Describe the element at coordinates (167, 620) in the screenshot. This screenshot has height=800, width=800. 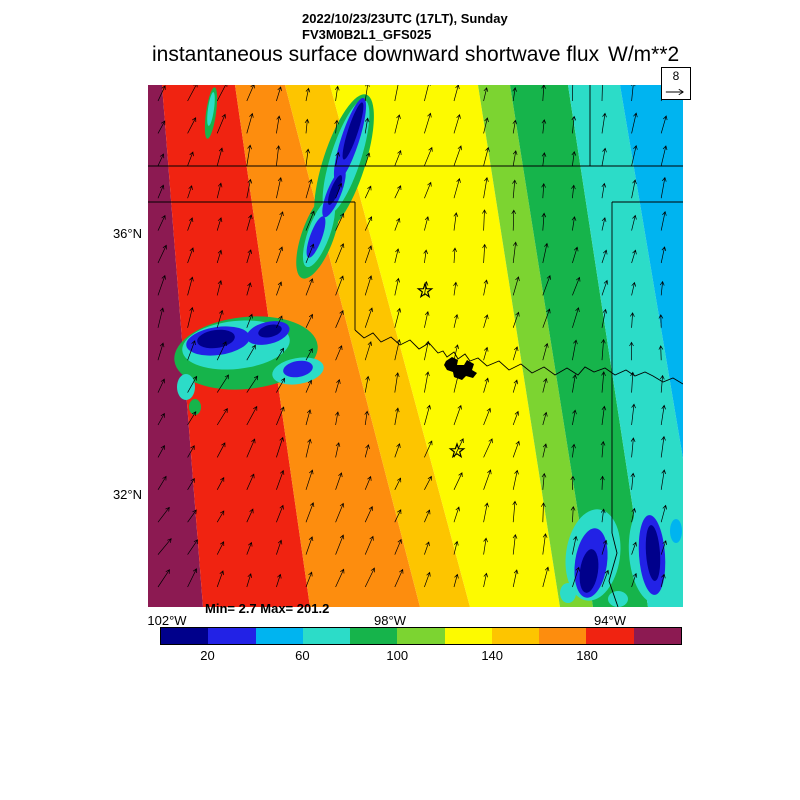
I see `lon-tick-102w: 102°W` at that location.